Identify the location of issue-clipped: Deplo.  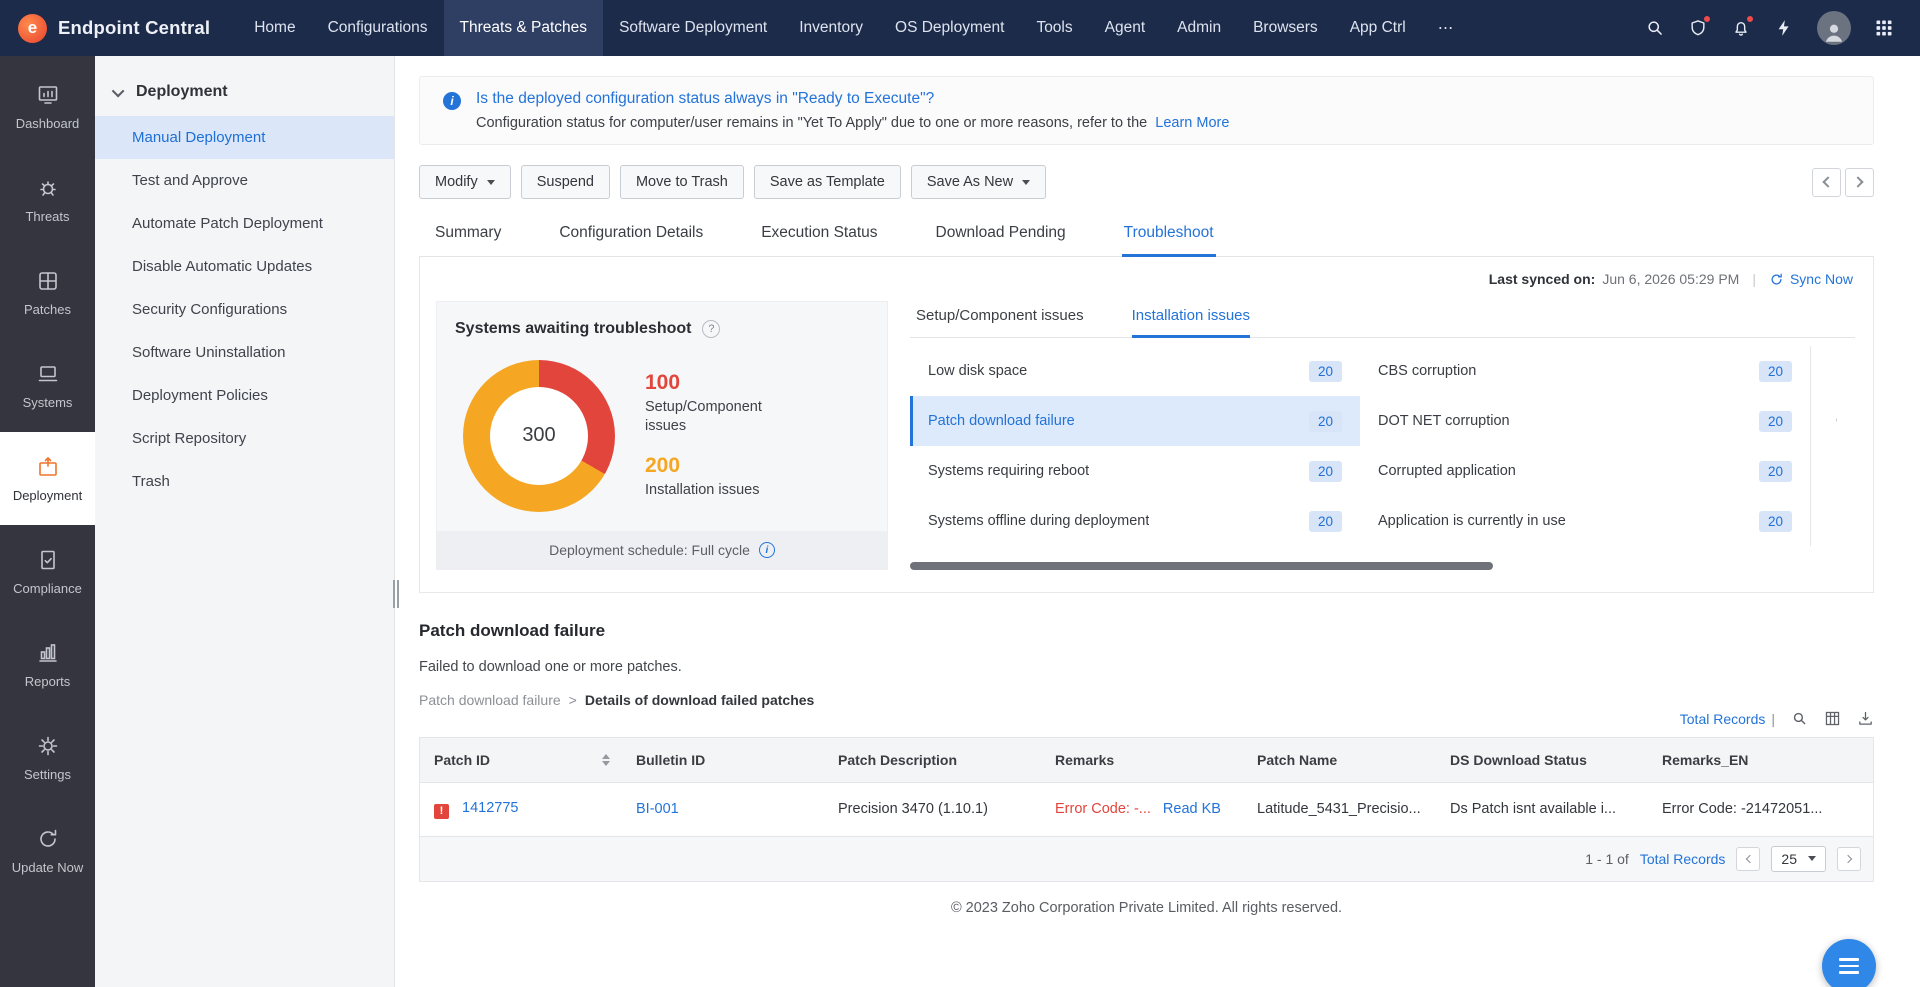
(1833, 371).